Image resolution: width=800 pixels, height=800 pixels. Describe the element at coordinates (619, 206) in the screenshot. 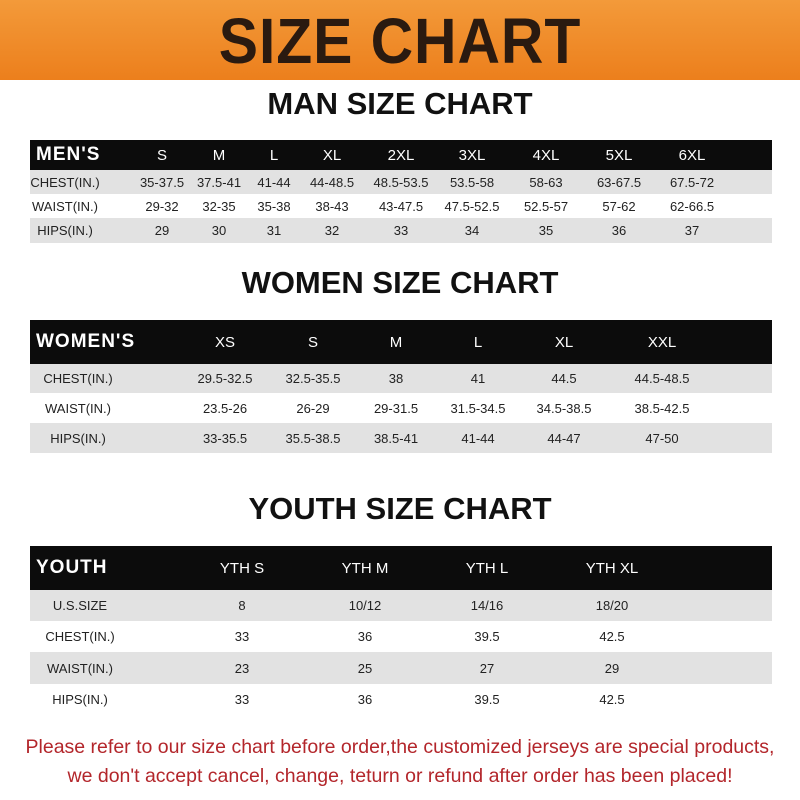

I see `measurement-cell: 57-62` at that location.